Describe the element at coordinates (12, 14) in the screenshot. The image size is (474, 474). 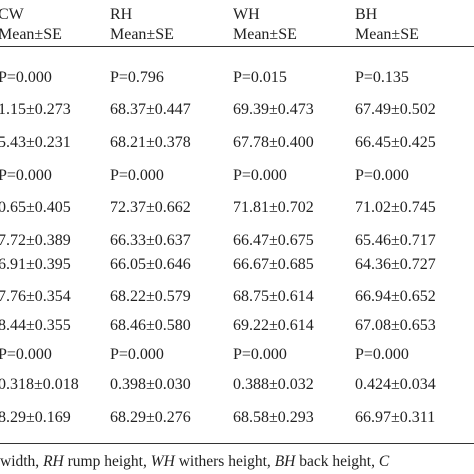
I see `header-cell: CW` at that location.